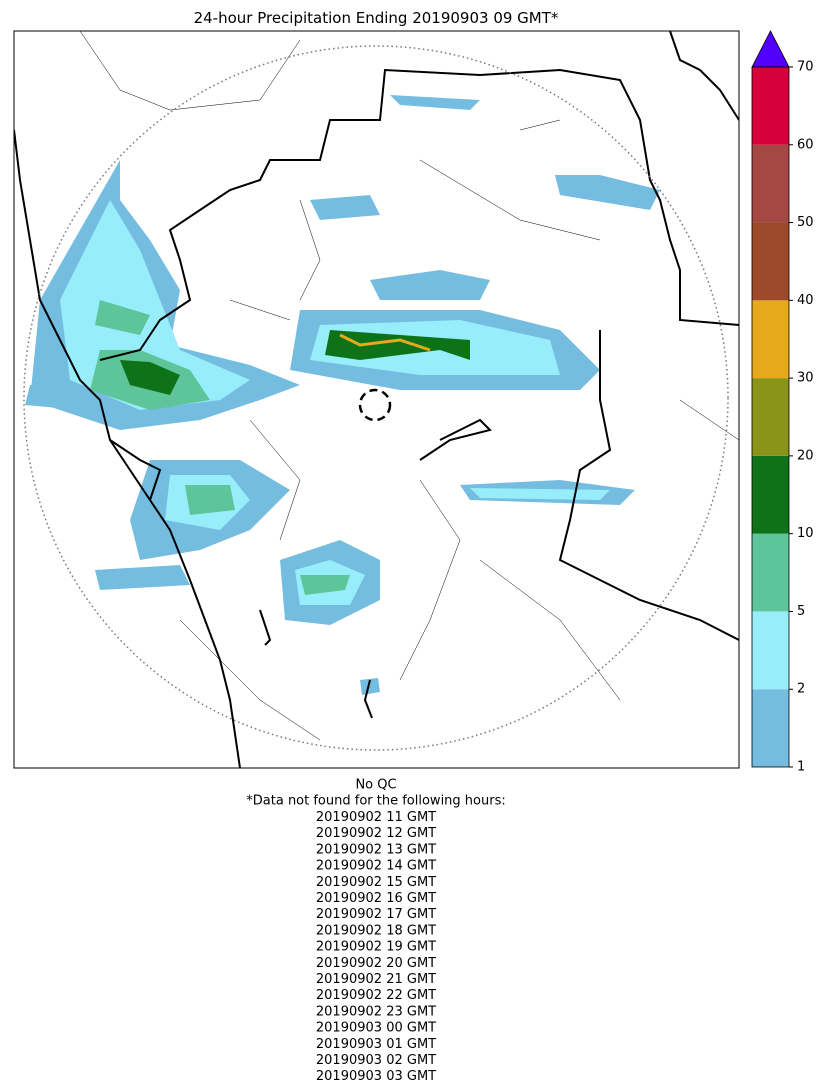 The image size is (825, 1088). Describe the element at coordinates (801, 689) in the screenshot. I see `colorbar-tick-label: 2` at that location.